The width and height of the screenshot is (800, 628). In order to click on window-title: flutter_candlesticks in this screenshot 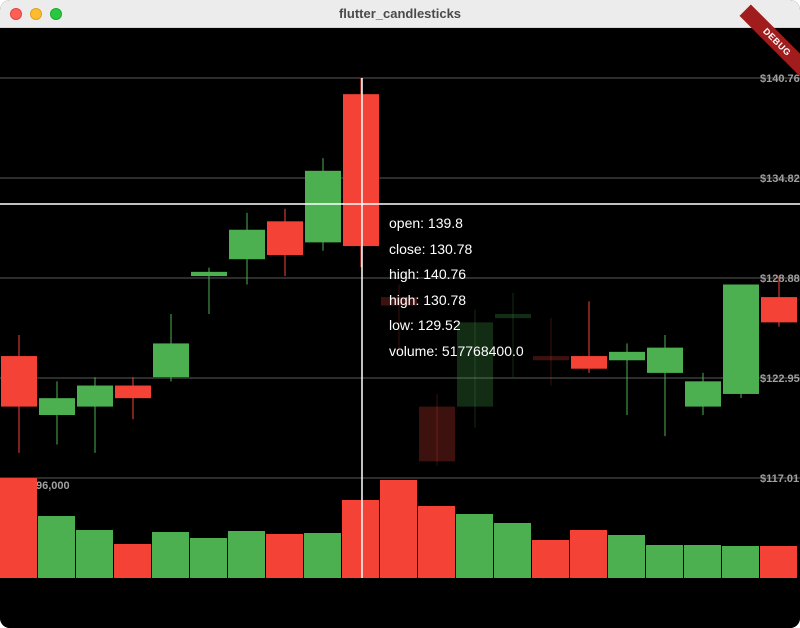, I will do `click(400, 13)`.